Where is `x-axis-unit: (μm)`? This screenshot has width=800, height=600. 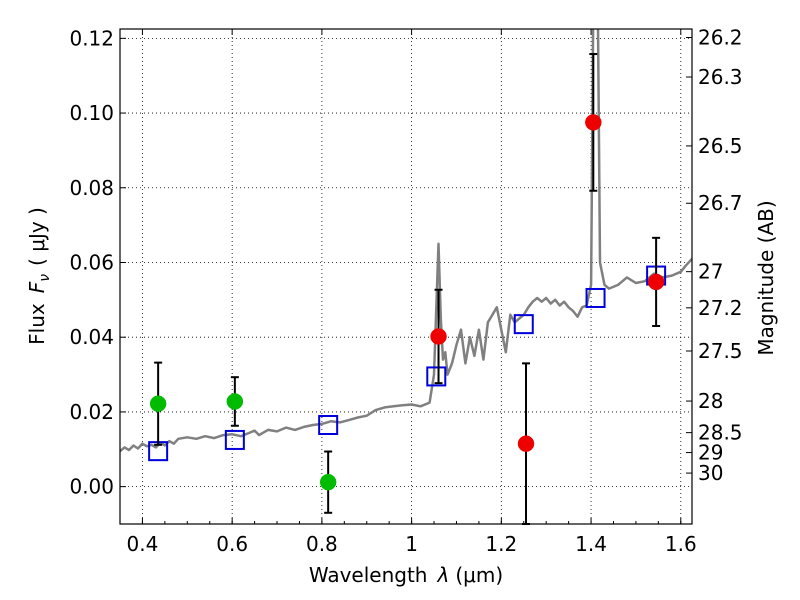
x-axis-unit: (μm) is located at coordinates (479, 575).